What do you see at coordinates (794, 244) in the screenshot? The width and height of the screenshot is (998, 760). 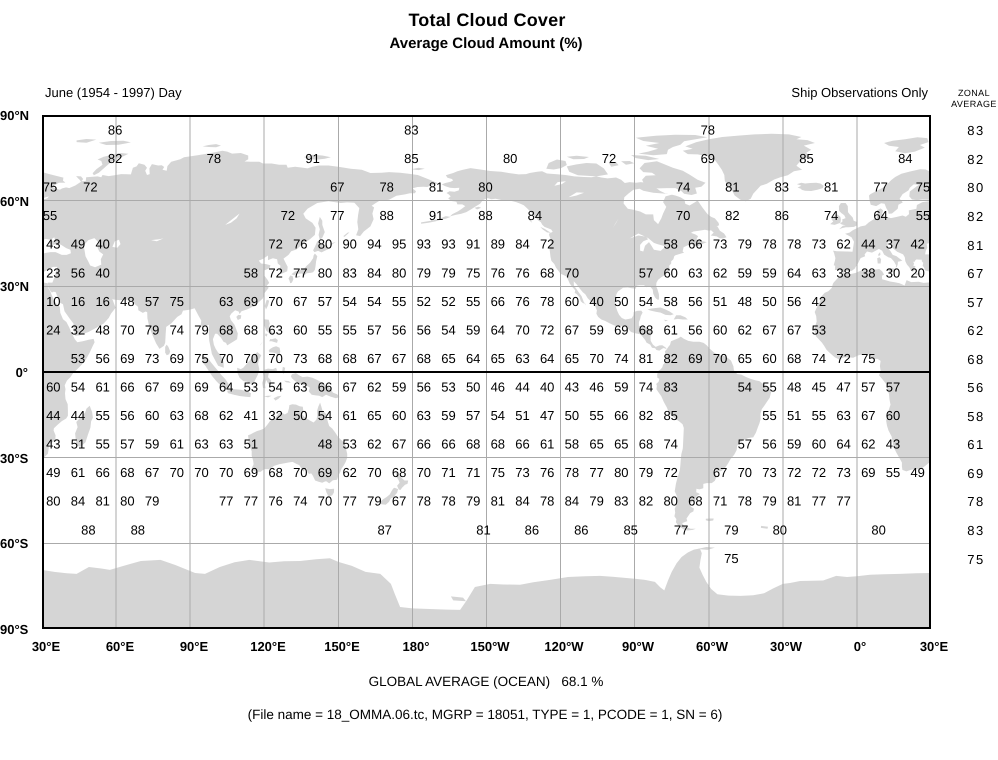 I see `svg-text: 78` at bounding box center [794, 244].